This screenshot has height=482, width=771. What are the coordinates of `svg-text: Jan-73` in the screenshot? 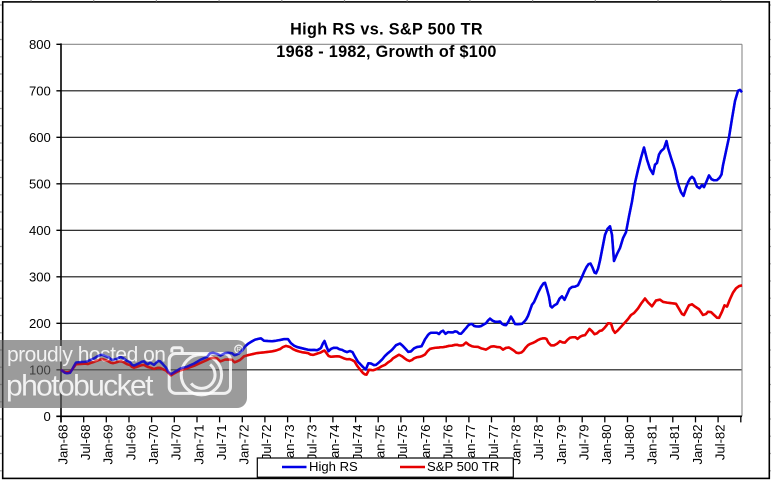 It's located at (289, 445).